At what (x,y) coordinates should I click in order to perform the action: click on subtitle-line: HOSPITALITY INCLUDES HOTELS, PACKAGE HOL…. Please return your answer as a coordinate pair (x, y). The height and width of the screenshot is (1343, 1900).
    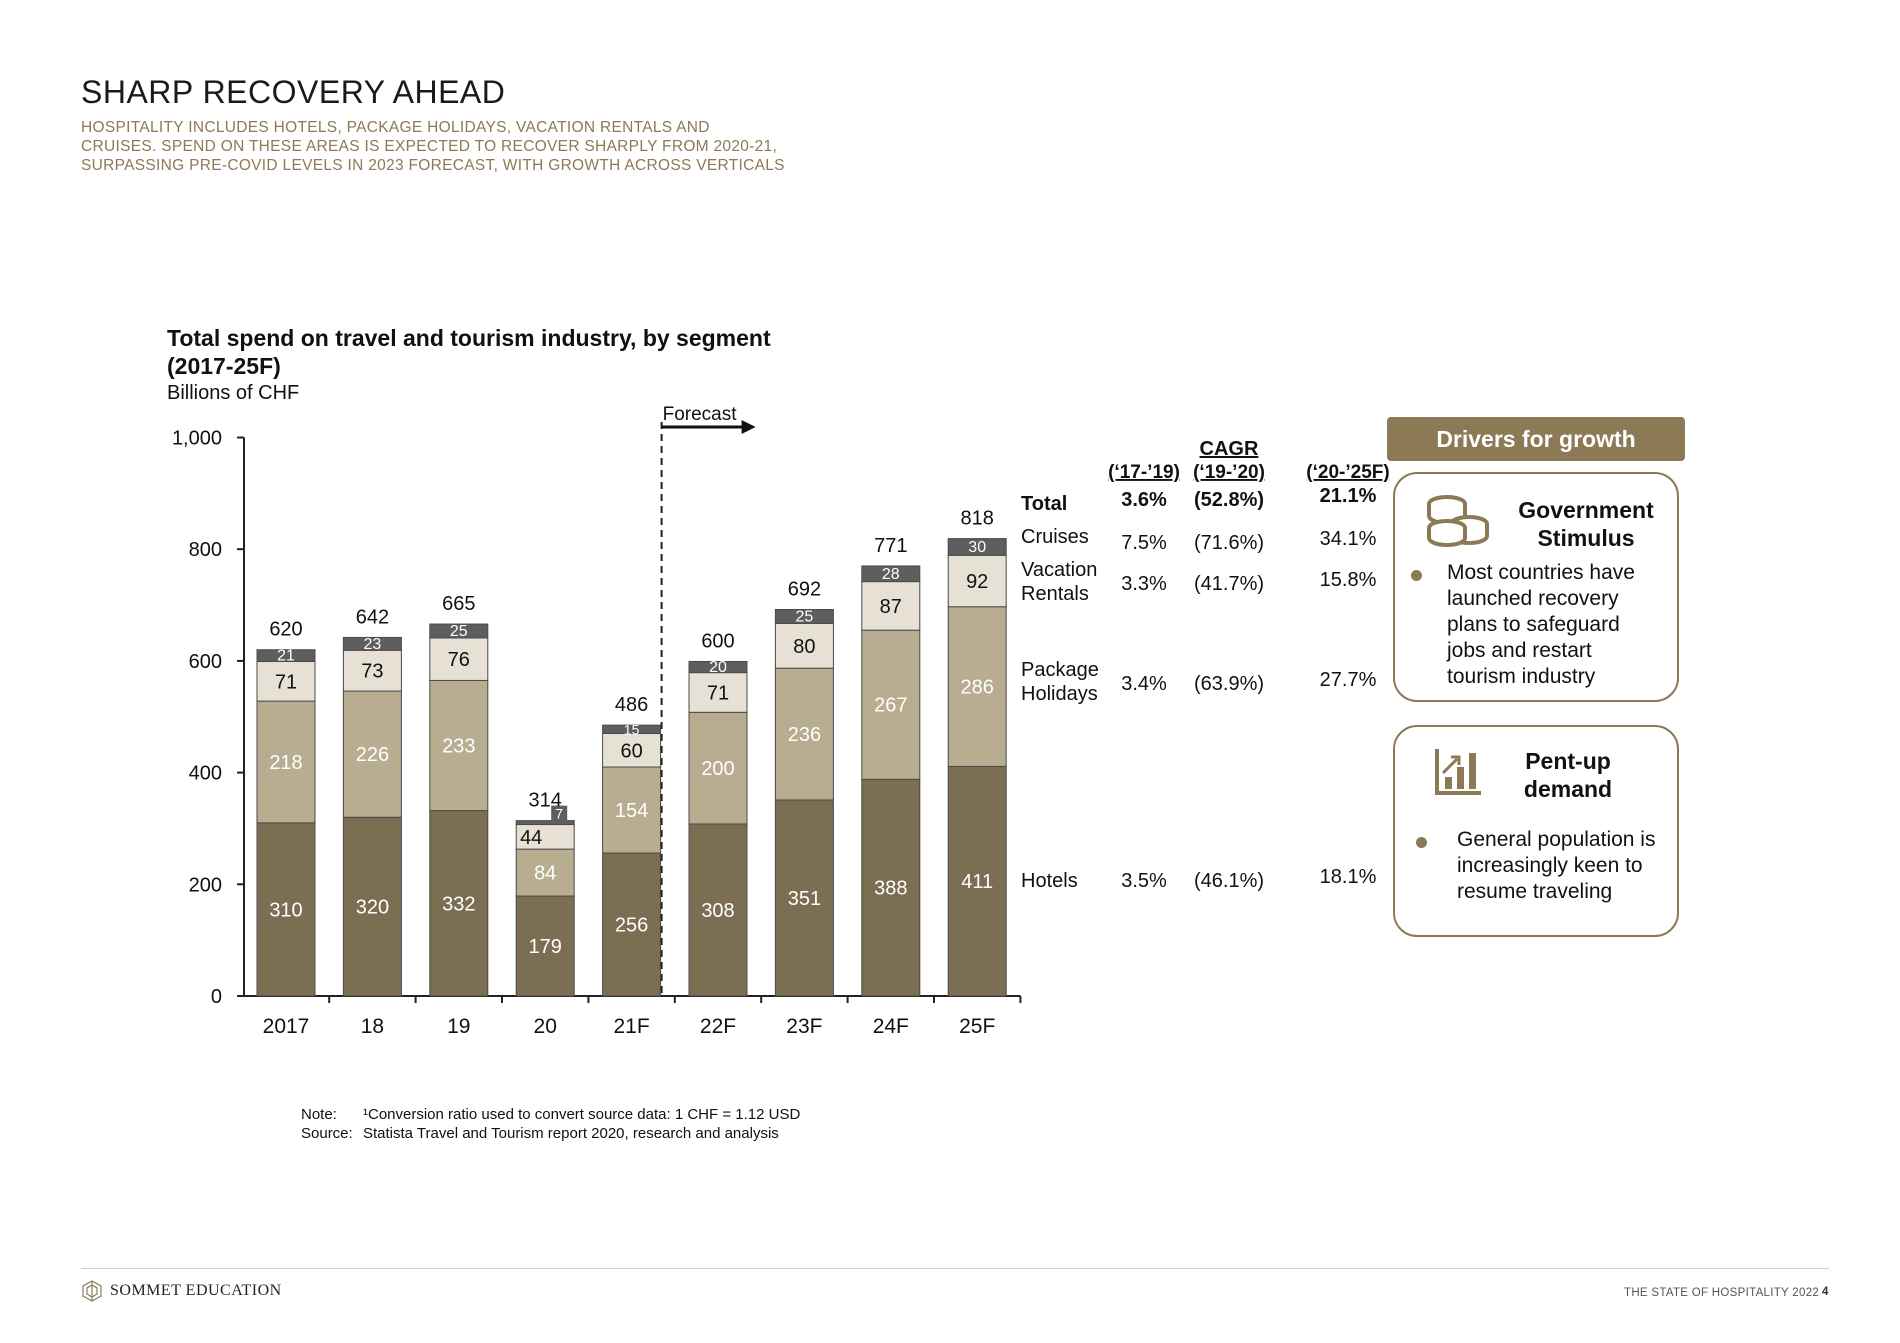
    Looking at the image, I should click on (395, 127).